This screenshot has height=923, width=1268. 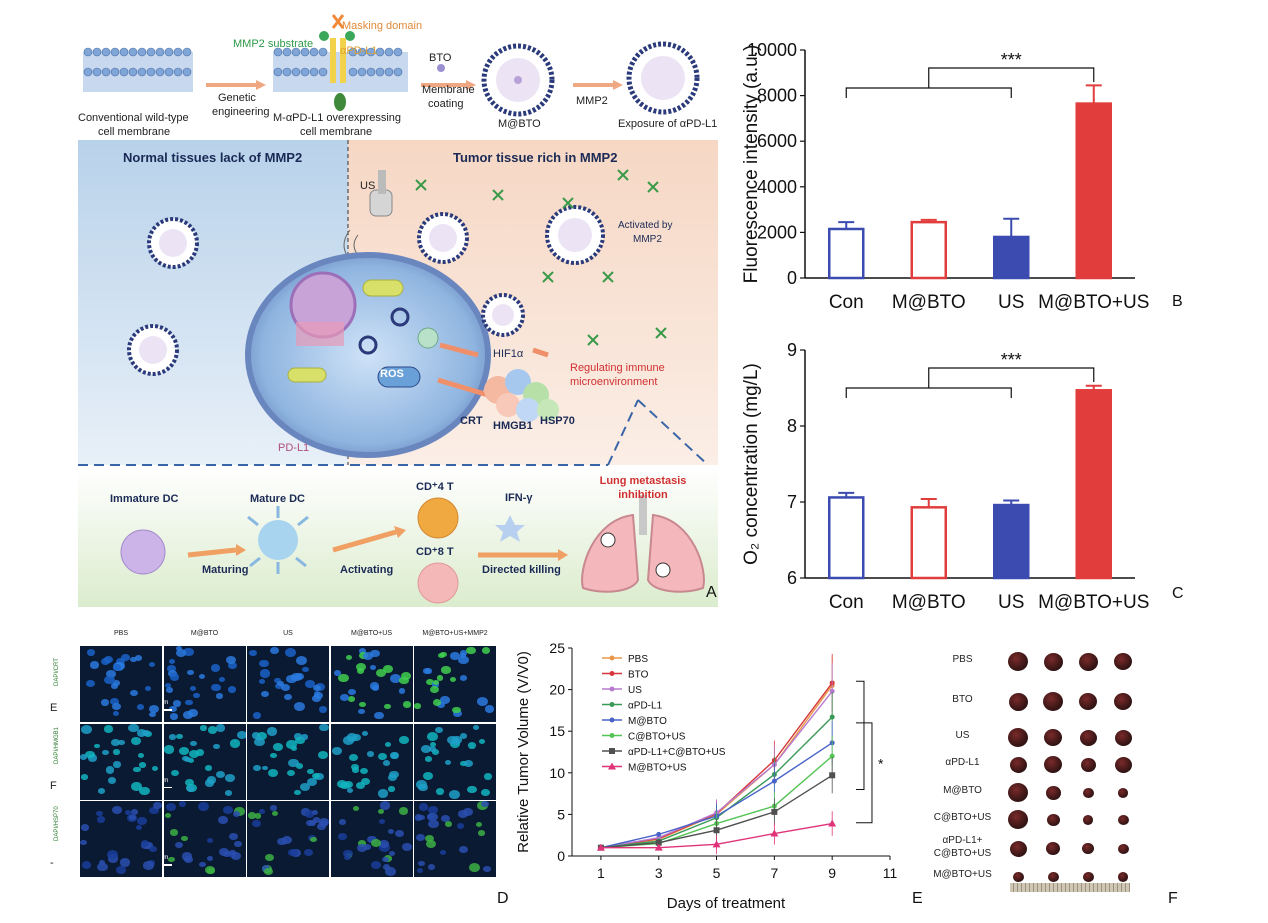 What do you see at coordinates (601, 873) in the screenshot?
I see `chart-e-xtick-label: 1` at bounding box center [601, 873].